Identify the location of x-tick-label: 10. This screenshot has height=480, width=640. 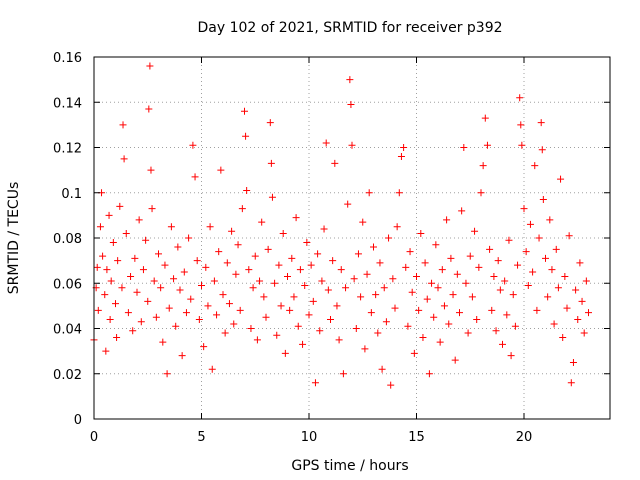
(309, 437).